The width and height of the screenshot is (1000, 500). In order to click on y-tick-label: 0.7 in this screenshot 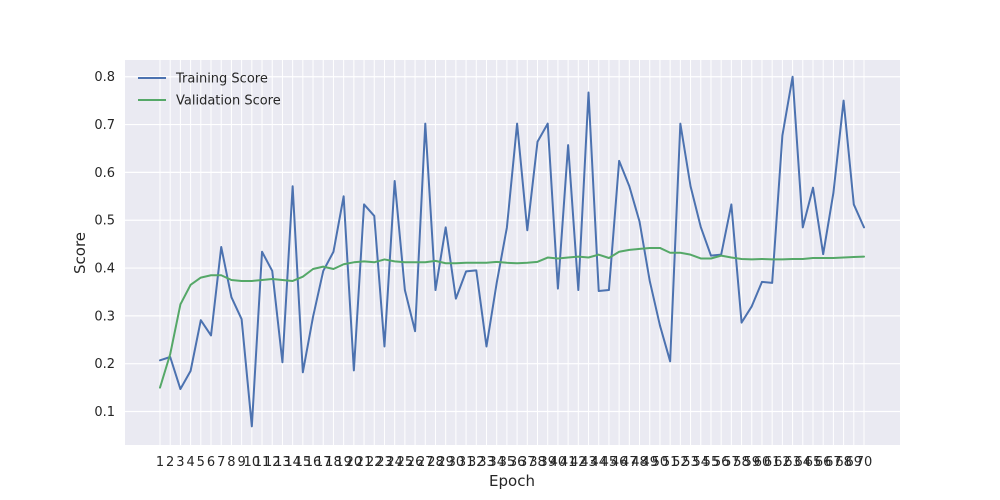, I will do `click(104, 125)`.